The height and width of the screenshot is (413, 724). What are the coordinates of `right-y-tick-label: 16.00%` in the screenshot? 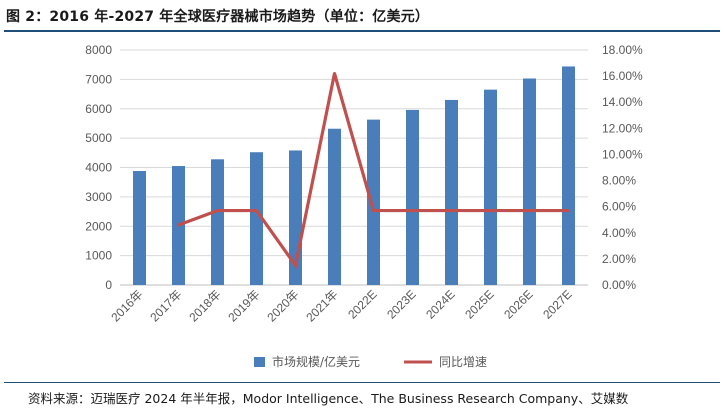 It's located at (622, 76).